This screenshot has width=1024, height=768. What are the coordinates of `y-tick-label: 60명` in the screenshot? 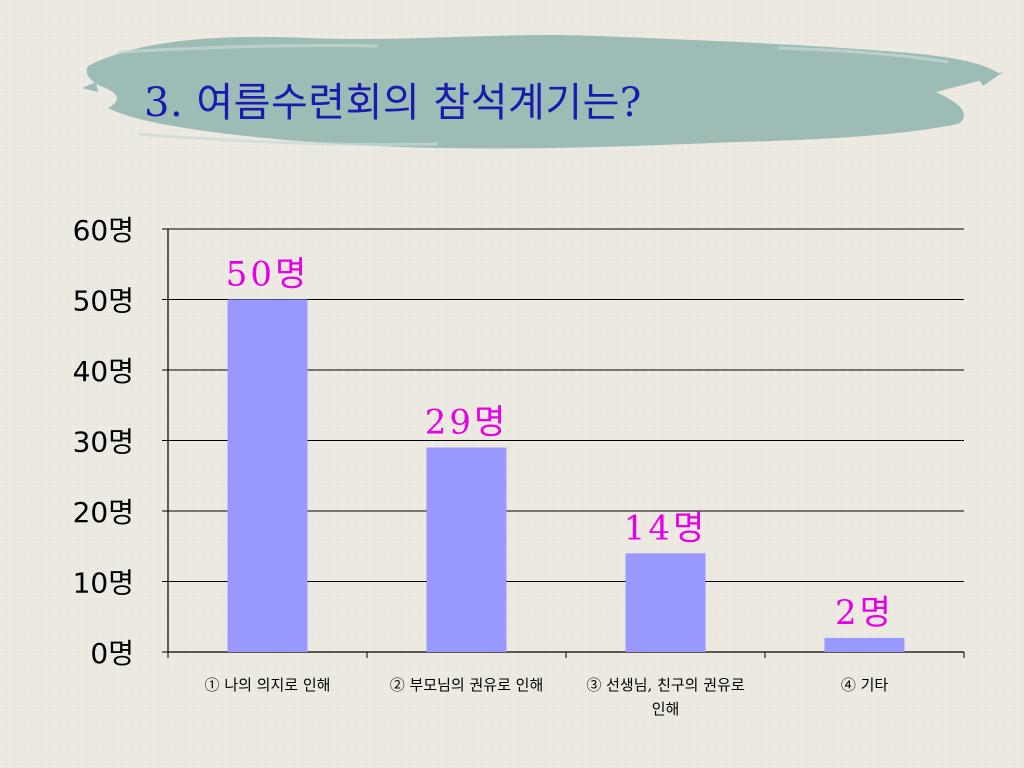 It's located at (103, 230).